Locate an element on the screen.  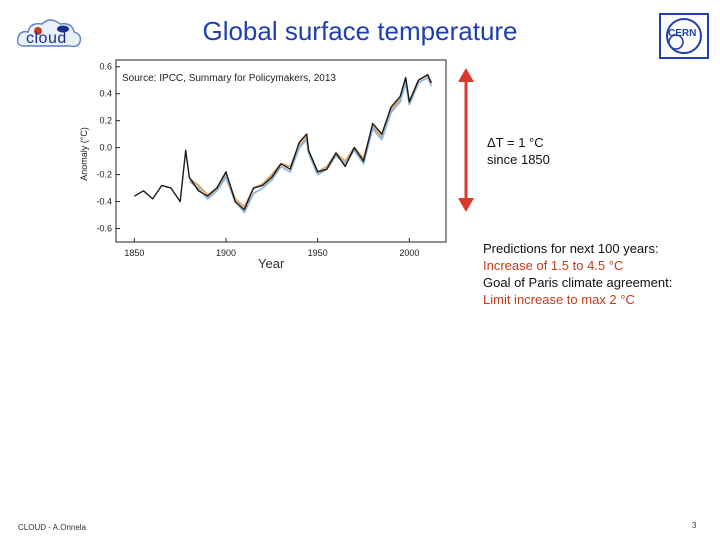
note-line-2: Increase of 1.5 to 4.5 °C is located at coordinates (553, 265).